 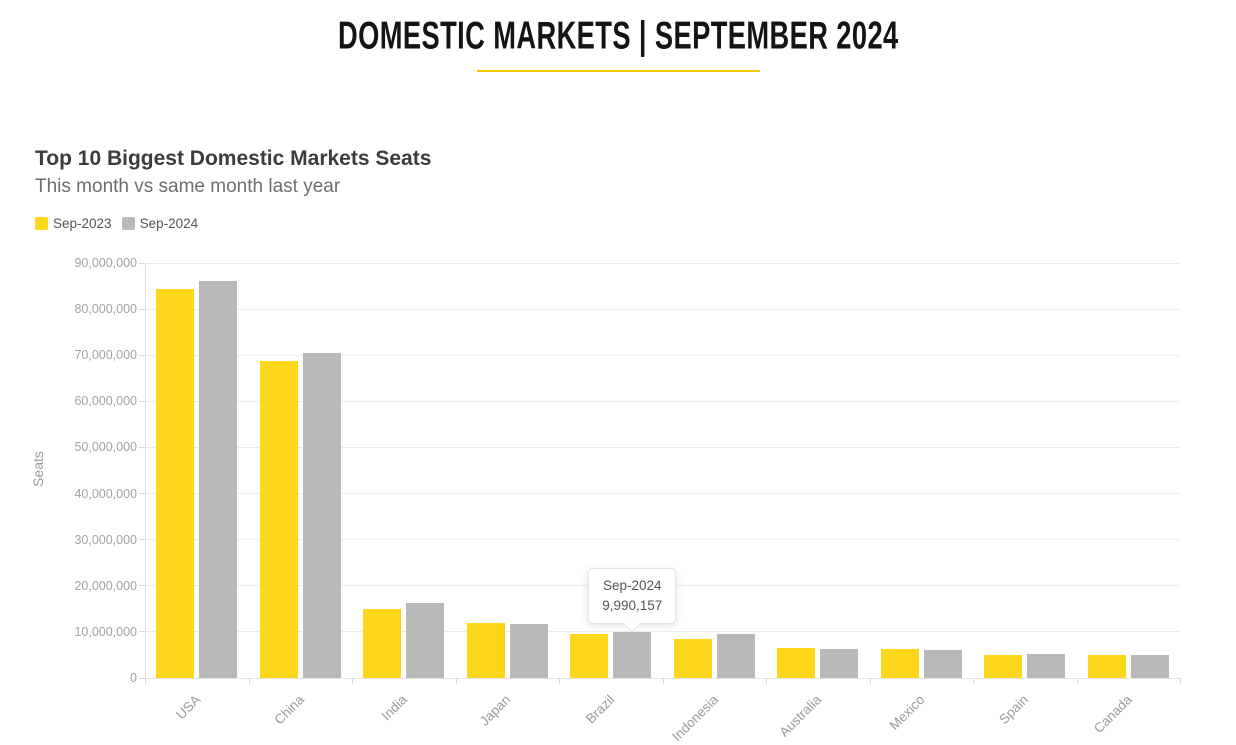 What do you see at coordinates (907, 712) in the screenshot?
I see `x-axis-label-mexico: Mexico` at bounding box center [907, 712].